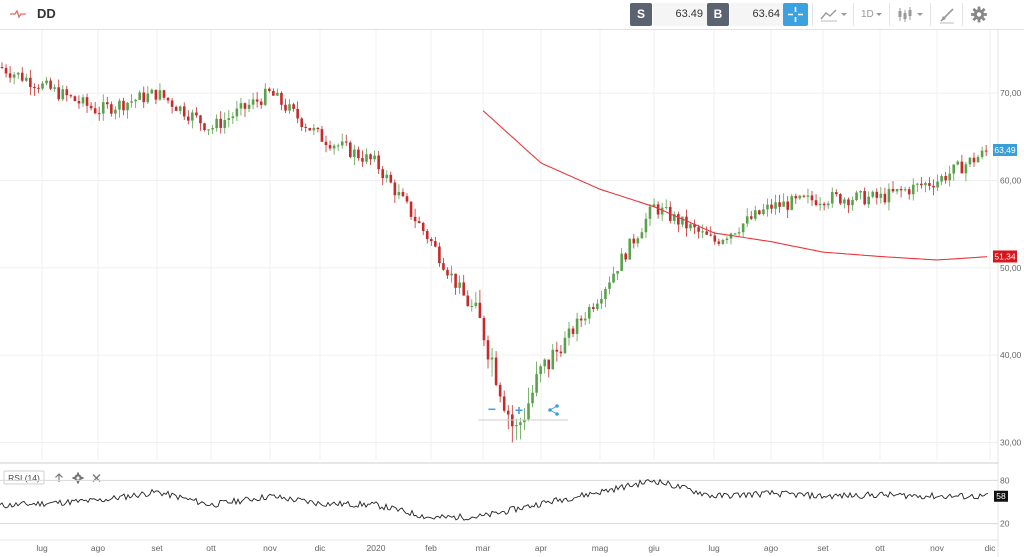 The height and width of the screenshot is (557, 1024). I want to click on settings-icon, so click(979, 14).